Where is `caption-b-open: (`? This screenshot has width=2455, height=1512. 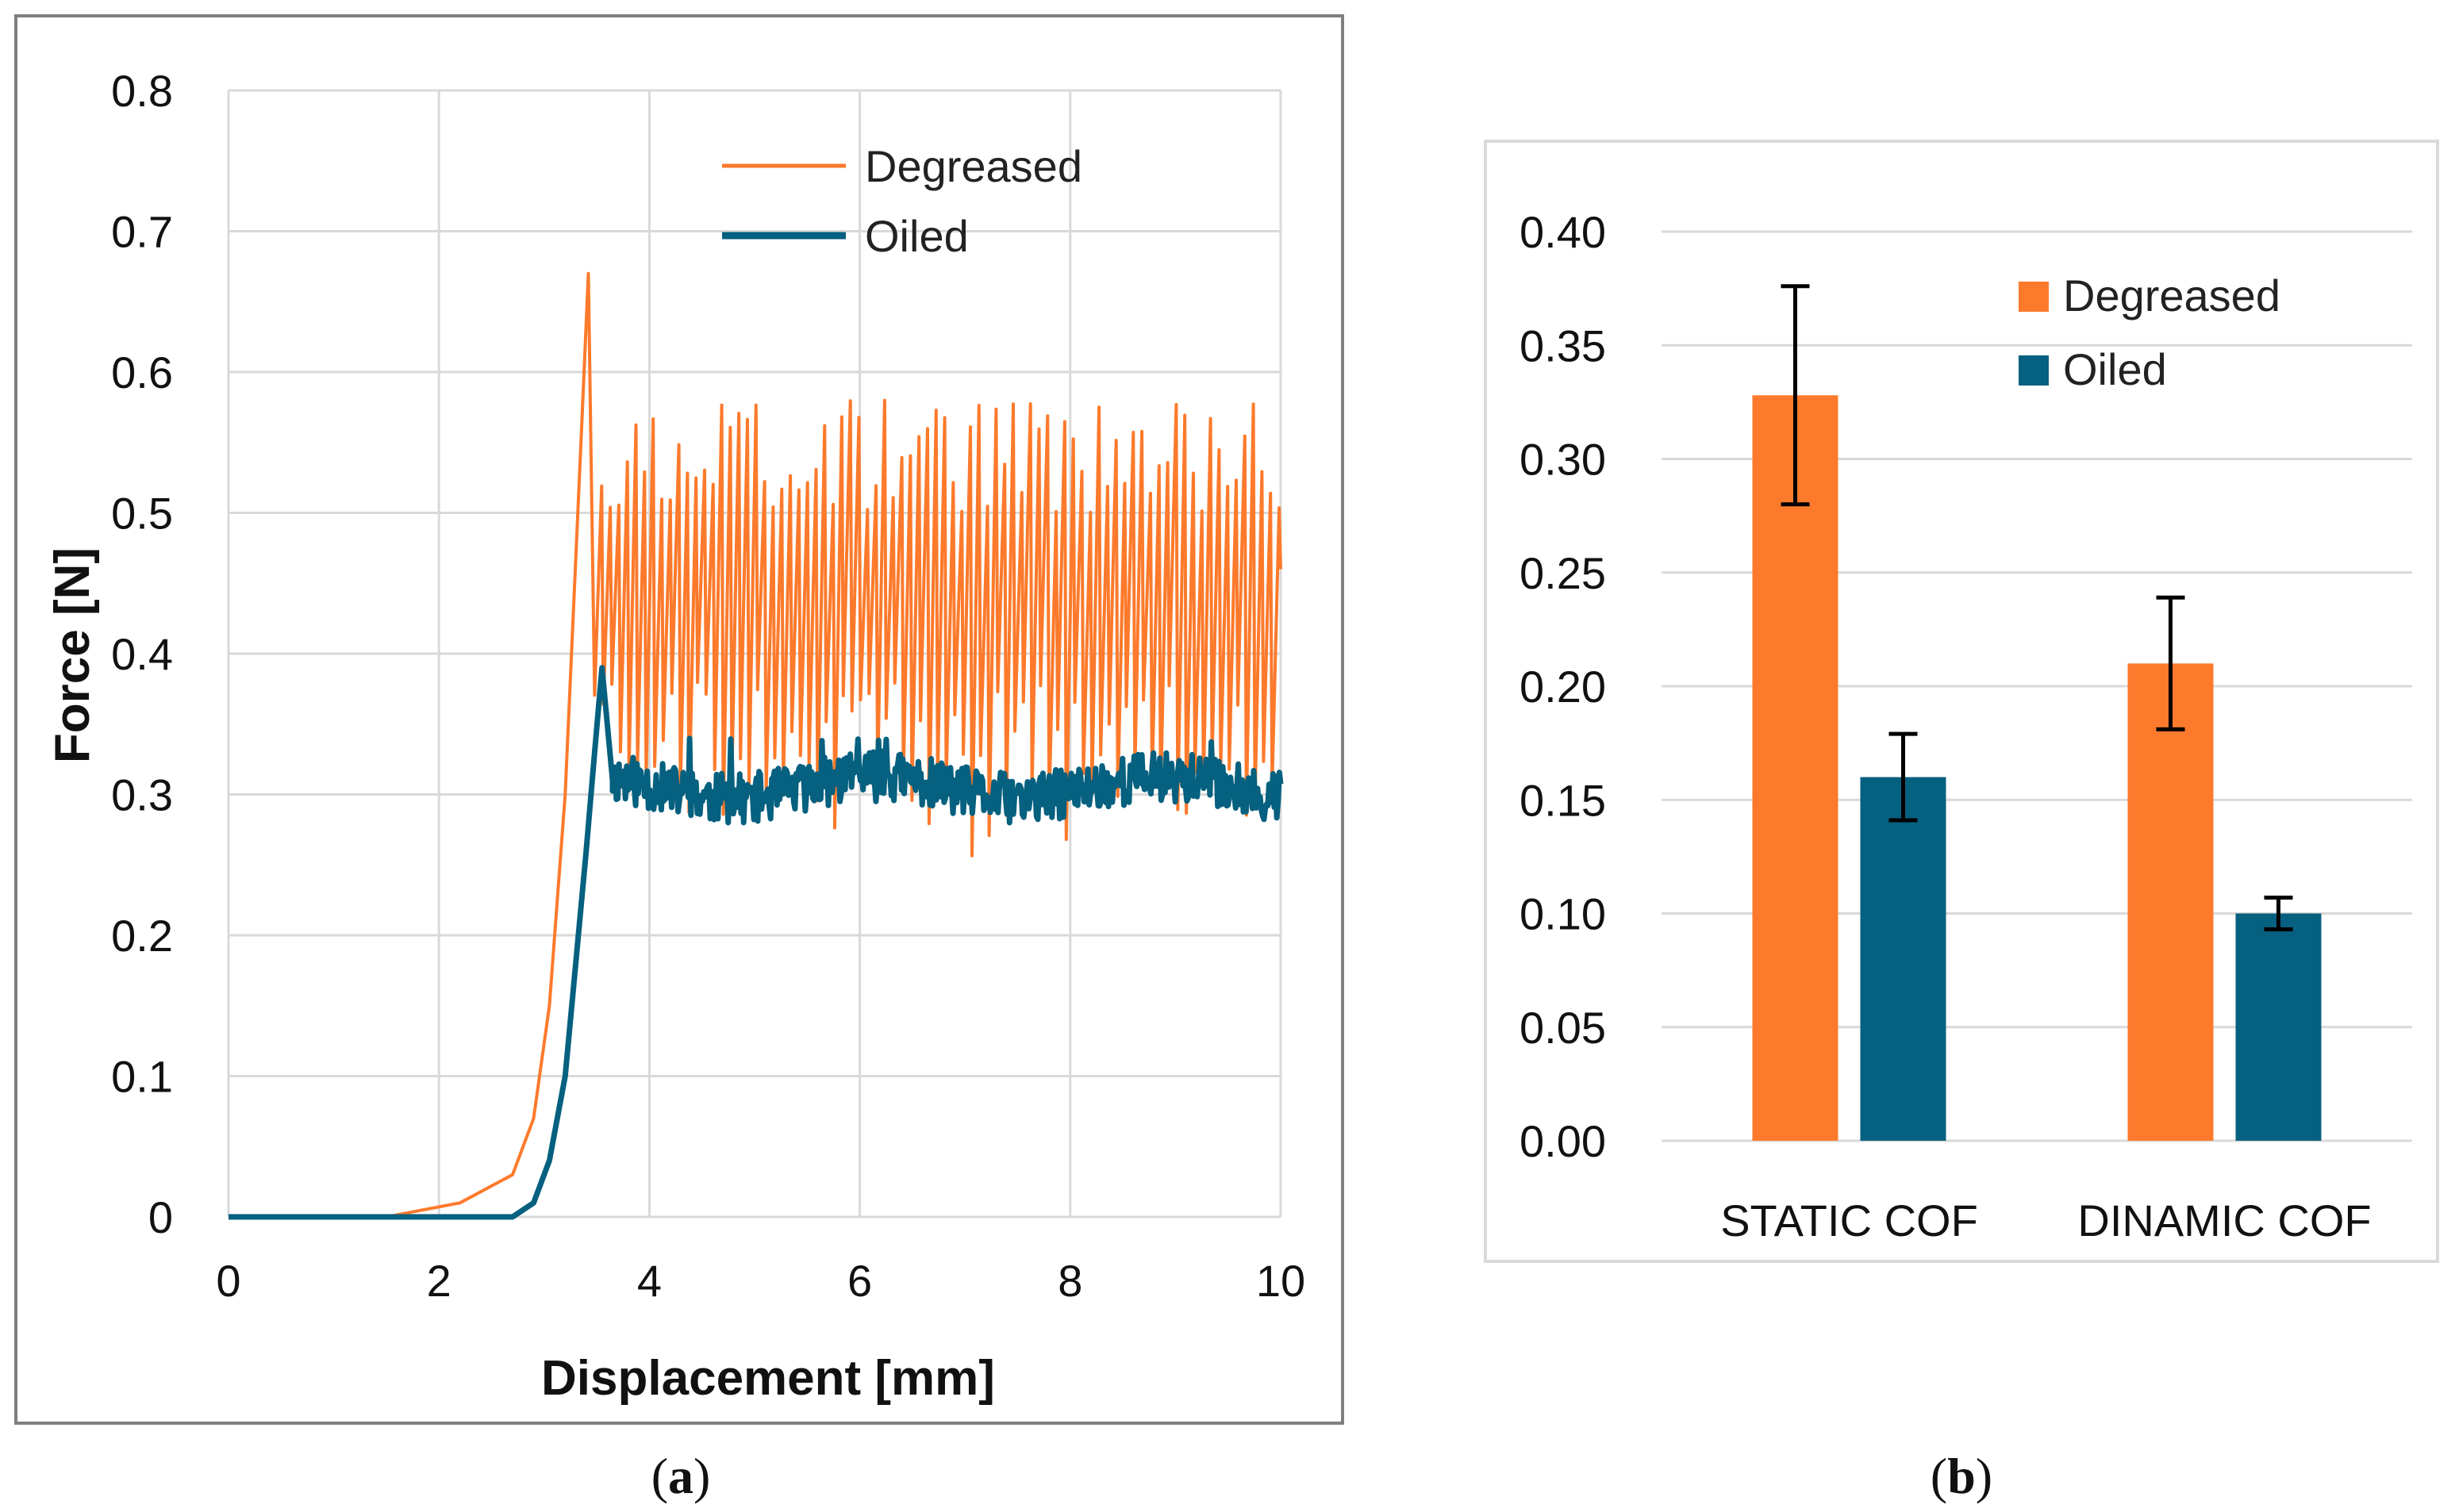 caption-b-open: ( is located at coordinates (1939, 1476).